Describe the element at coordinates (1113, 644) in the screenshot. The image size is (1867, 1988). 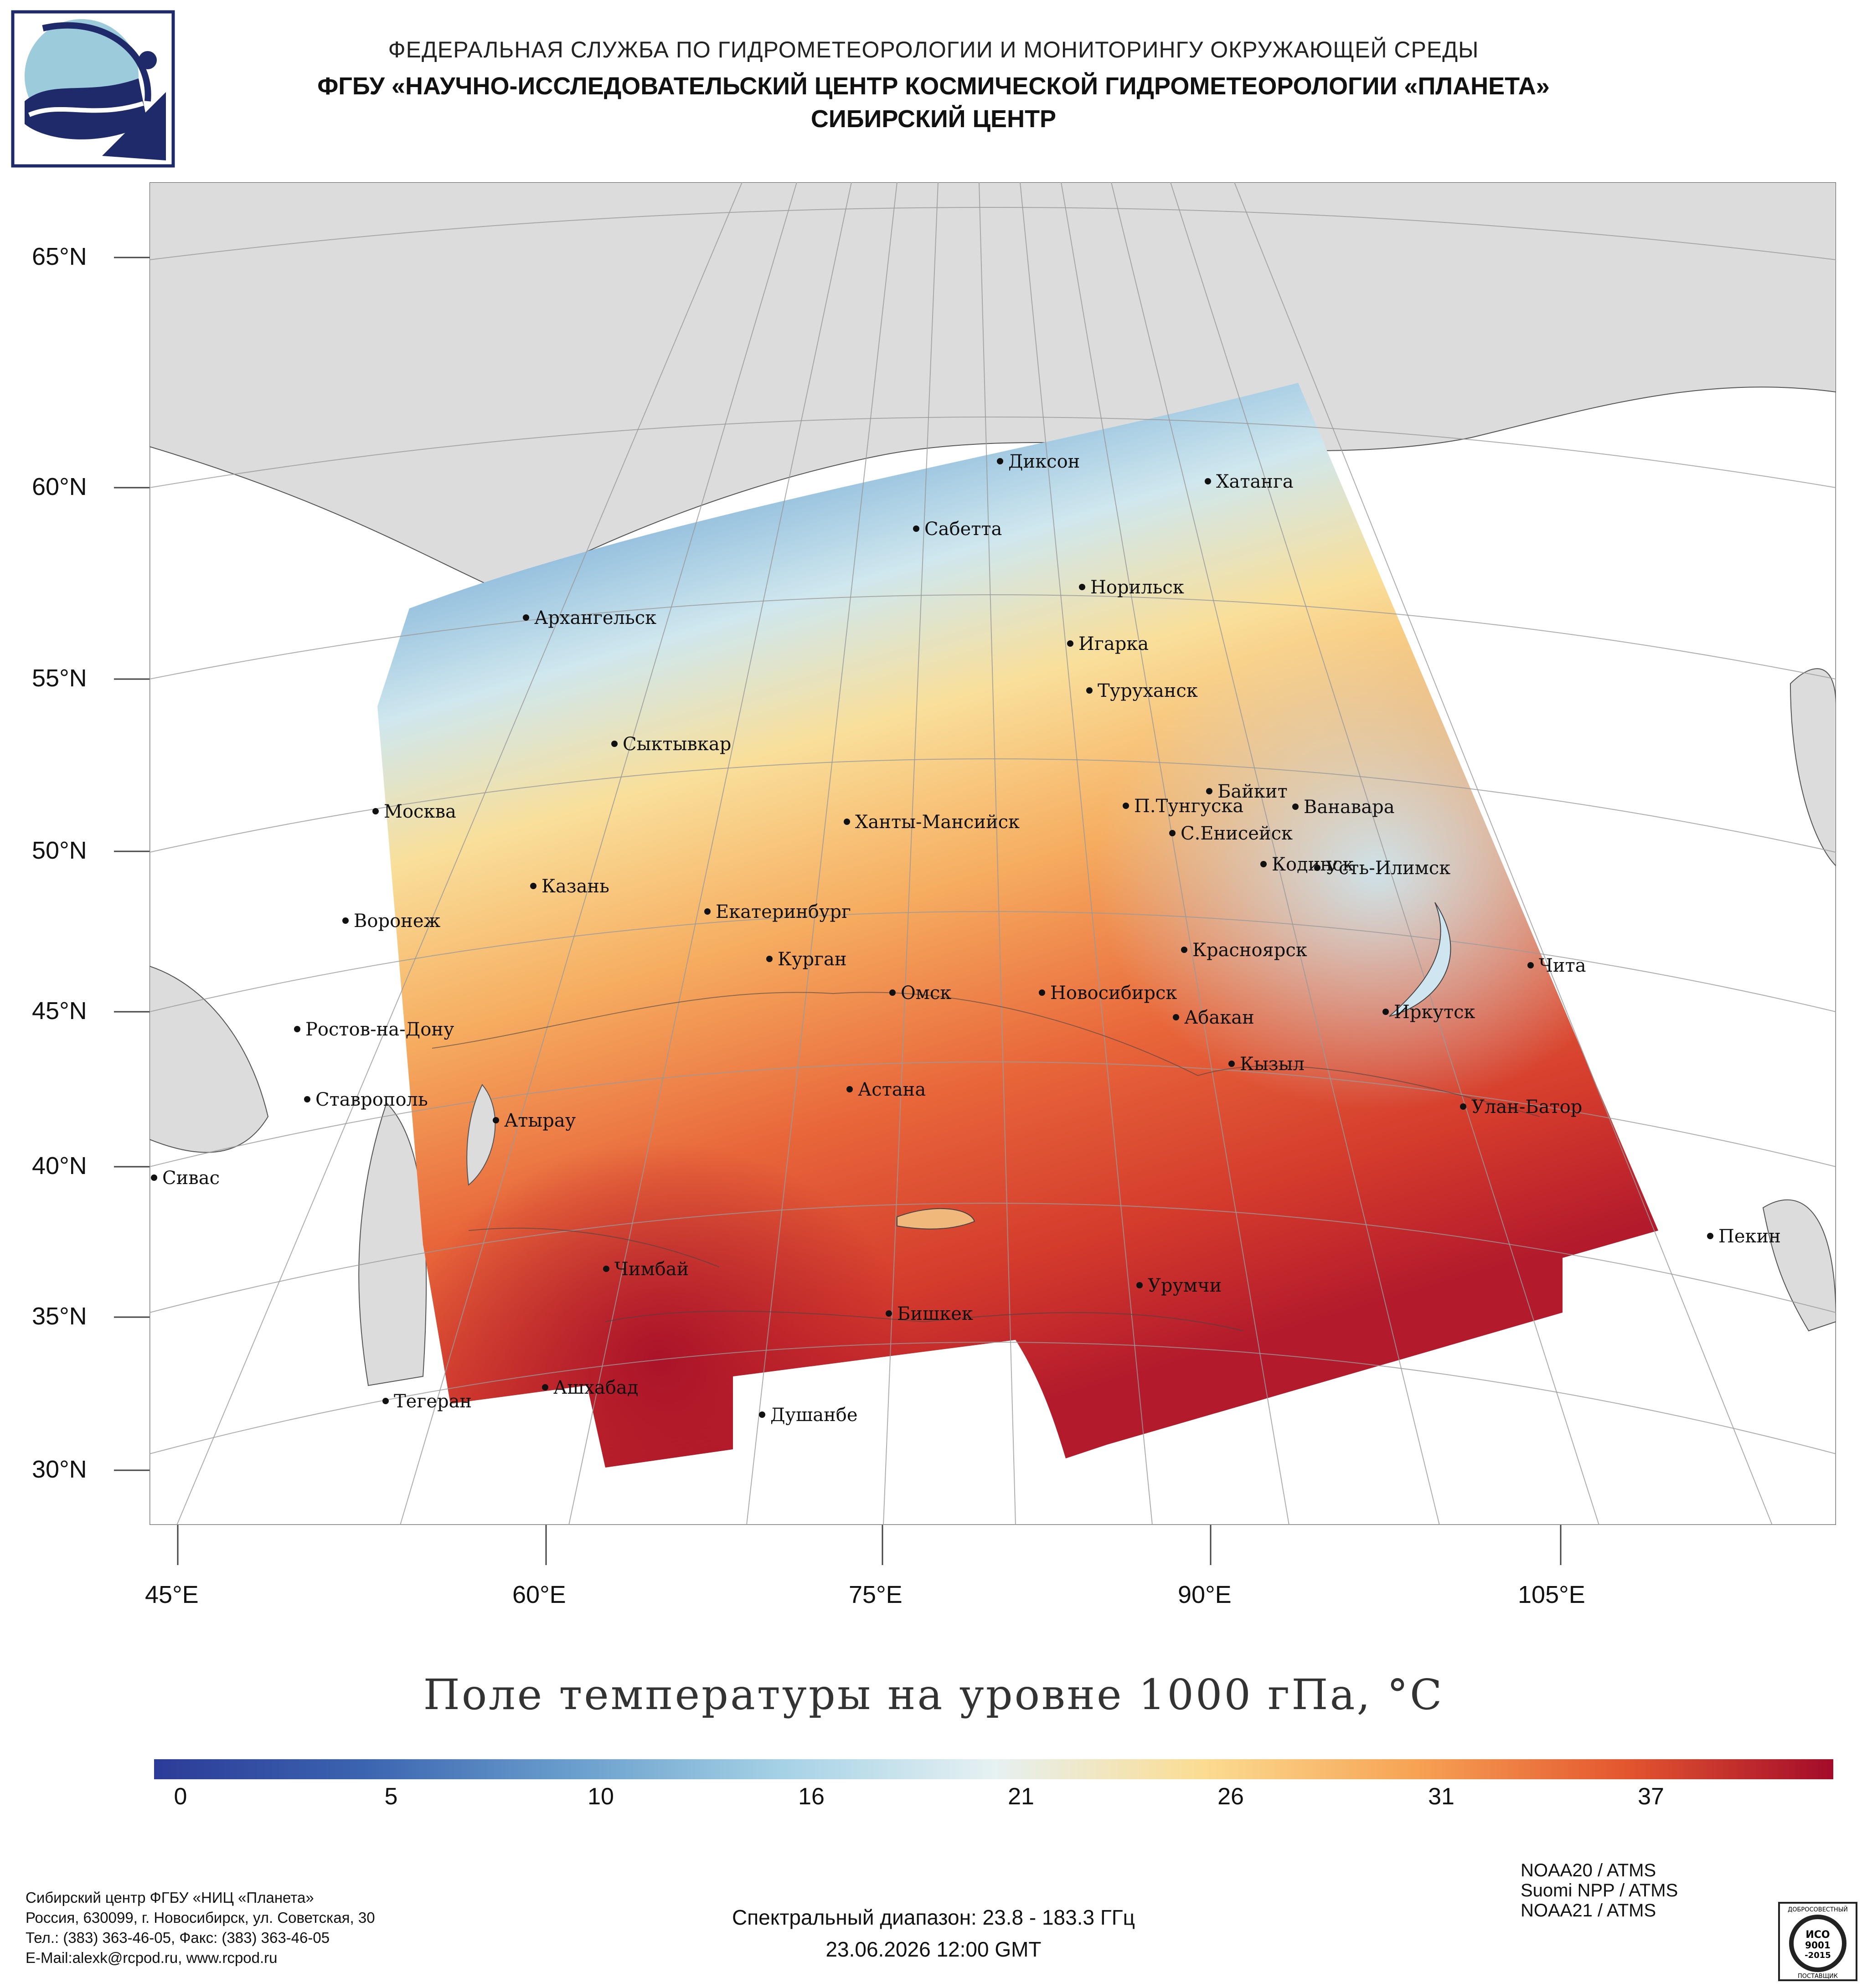
I see `city-label-igarka: Игарка` at that location.